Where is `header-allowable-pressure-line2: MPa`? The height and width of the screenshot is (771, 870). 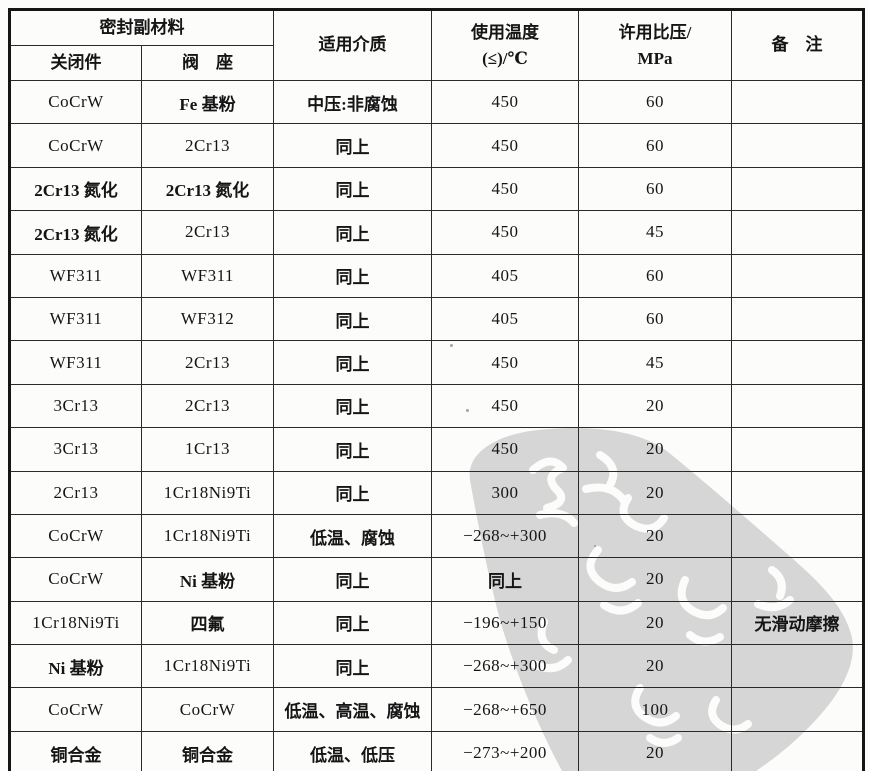 header-allowable-pressure-line2: MPa is located at coordinates (655, 58).